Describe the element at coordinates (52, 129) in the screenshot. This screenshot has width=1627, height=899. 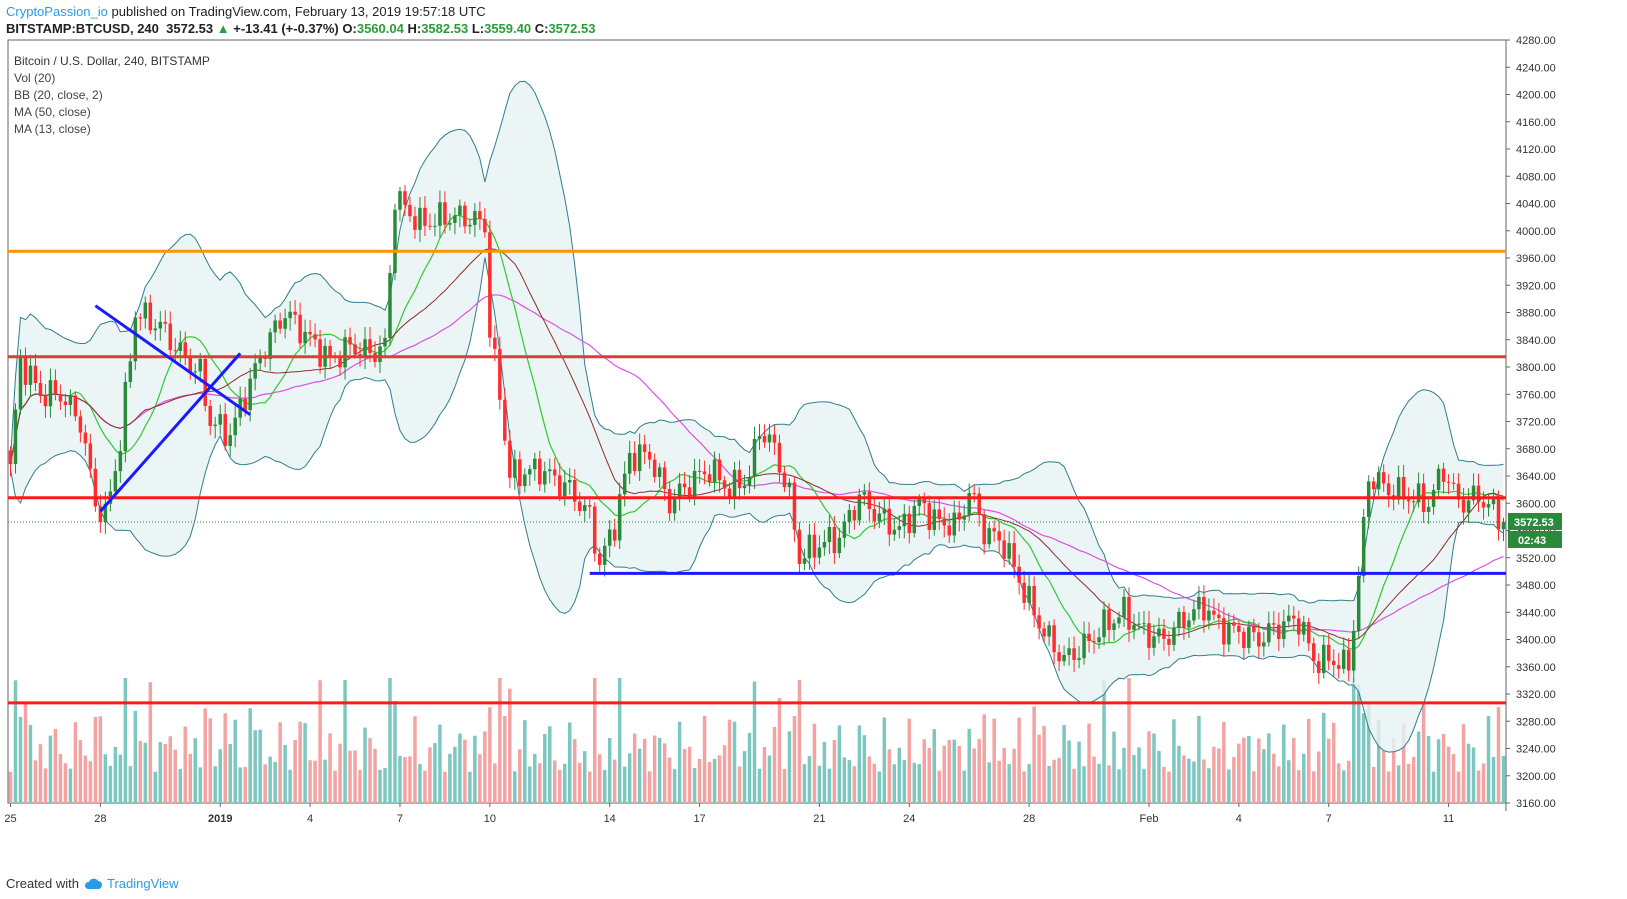
I see `legend-ma13: MA (13, close)` at that location.